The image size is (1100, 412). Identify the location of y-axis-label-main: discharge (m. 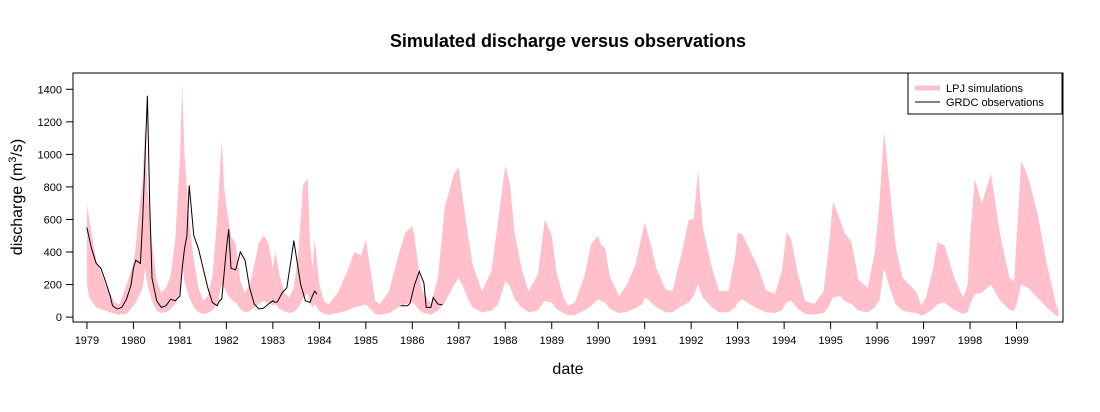
(17, 209).